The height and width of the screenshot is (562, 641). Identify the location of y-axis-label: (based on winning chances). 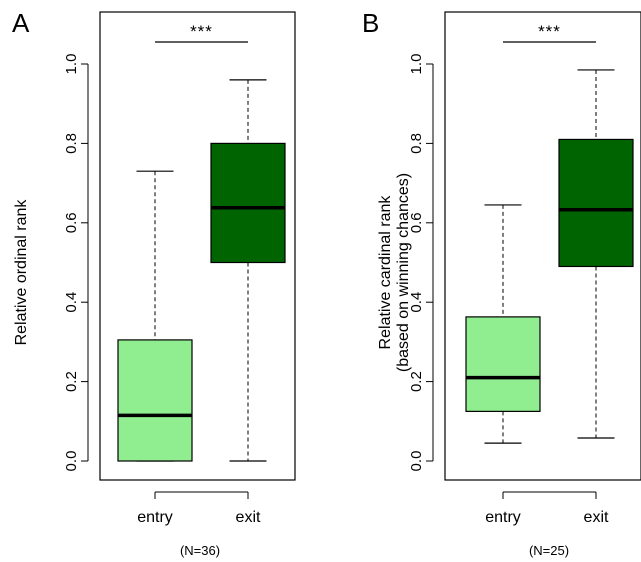
(403, 272).